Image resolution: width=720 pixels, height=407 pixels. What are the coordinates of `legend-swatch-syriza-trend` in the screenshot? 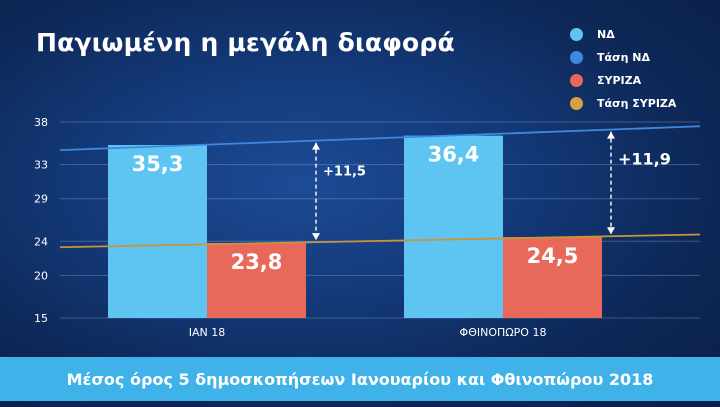 It's located at (576, 103).